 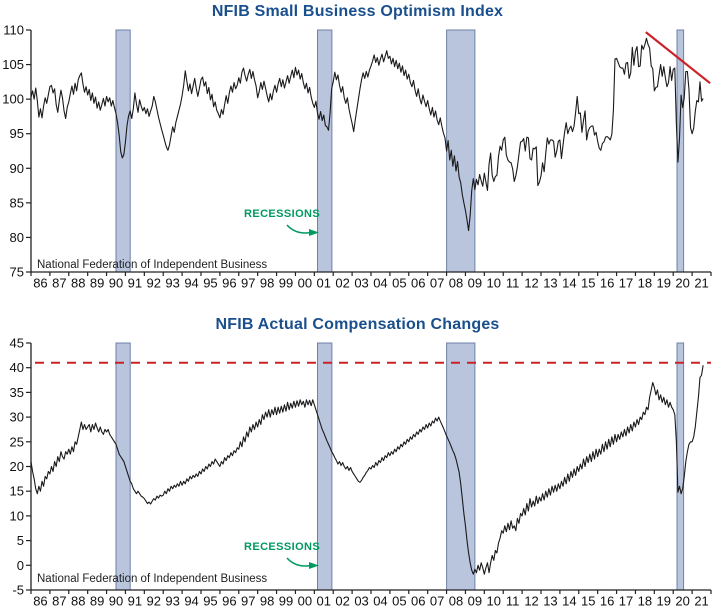 What do you see at coordinates (399, 283) in the screenshot?
I see `x-tick-label: 05` at bounding box center [399, 283].